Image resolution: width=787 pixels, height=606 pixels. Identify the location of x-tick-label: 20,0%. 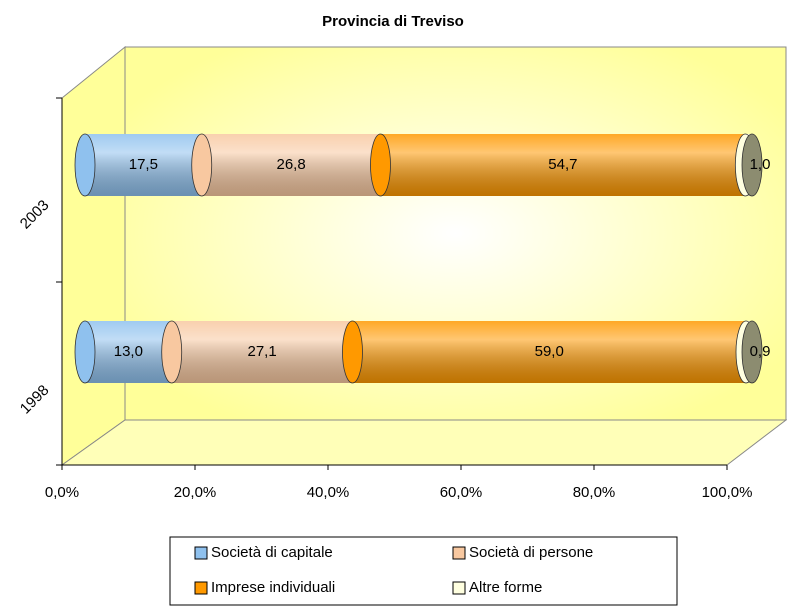
(195, 492).